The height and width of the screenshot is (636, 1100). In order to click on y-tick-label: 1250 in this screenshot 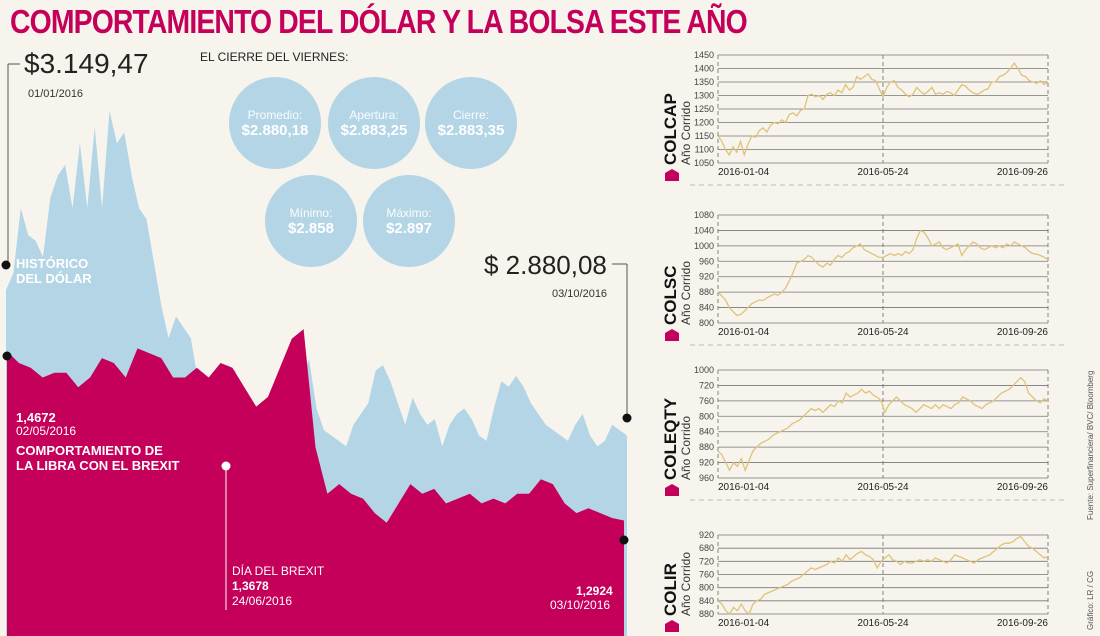, I will do `click(704, 109)`.